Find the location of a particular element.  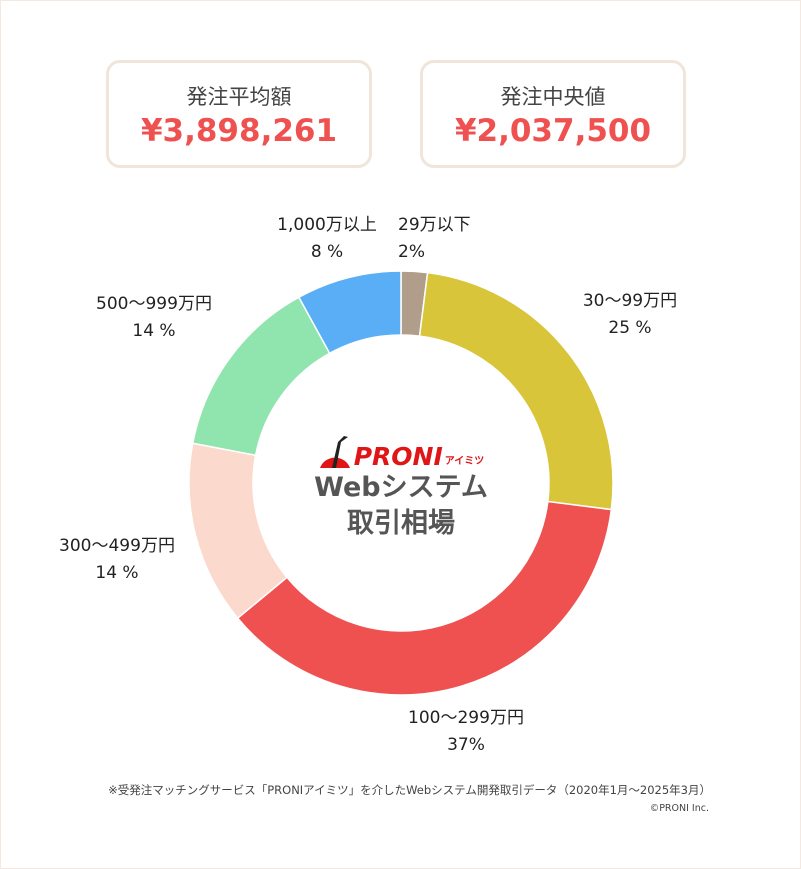

chart-center: PRONI アイミツ Webシステム 取引相場 is located at coordinates (401, 481).